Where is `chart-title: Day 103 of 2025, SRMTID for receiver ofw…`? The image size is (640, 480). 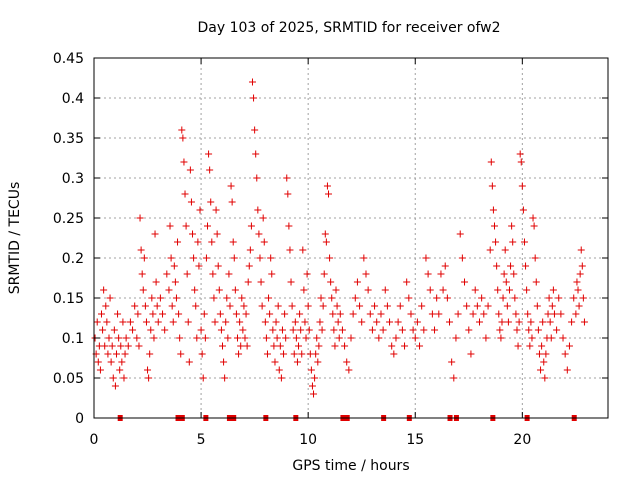 chart-title: Day 103 of 2025, SRMTID for receiver ofw… is located at coordinates (348, 28).